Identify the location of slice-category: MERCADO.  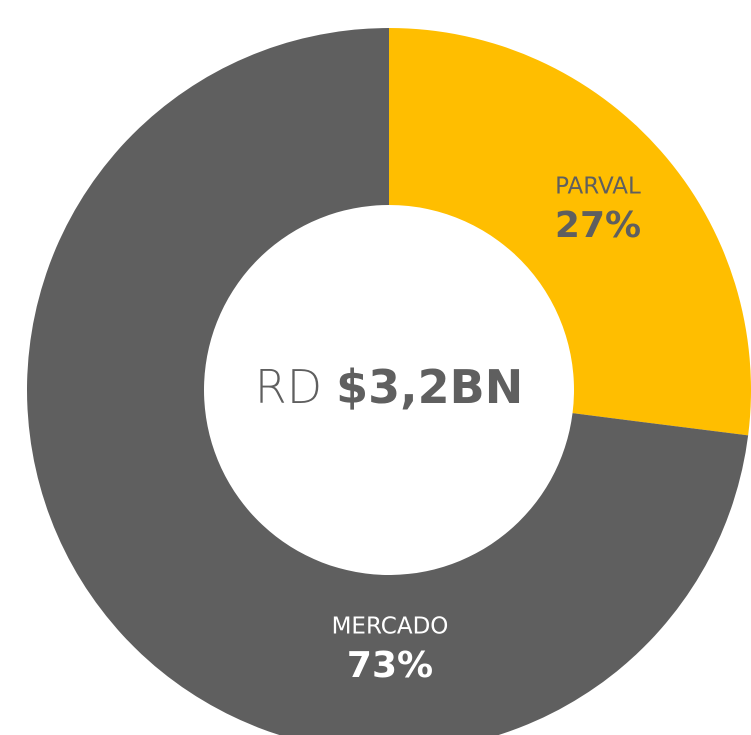
(390, 627).